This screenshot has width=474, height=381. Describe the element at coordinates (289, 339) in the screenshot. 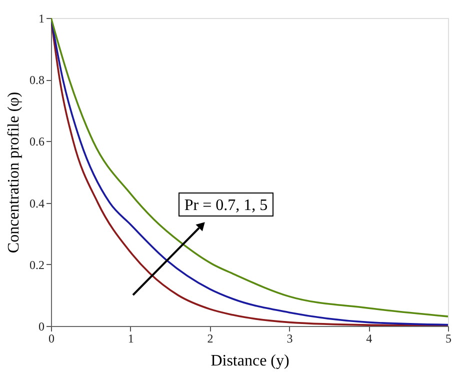

I see `x-tick-label: 3` at that location.